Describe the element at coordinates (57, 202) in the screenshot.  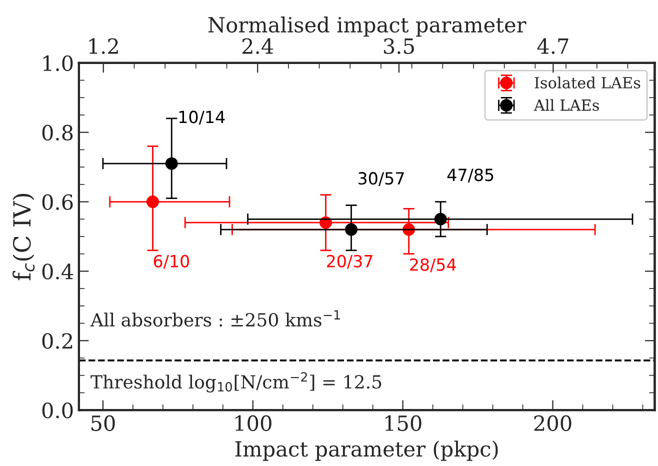
I see `y-tick-label: 0.6` at that location.